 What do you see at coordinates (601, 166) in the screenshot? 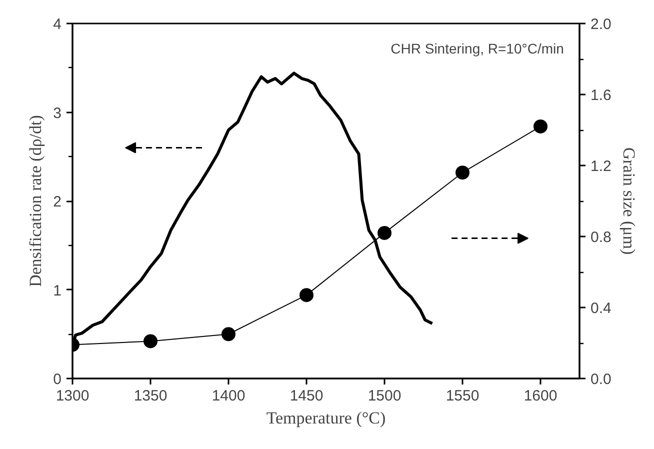
I see `y2-tick-label: 1.2` at bounding box center [601, 166].